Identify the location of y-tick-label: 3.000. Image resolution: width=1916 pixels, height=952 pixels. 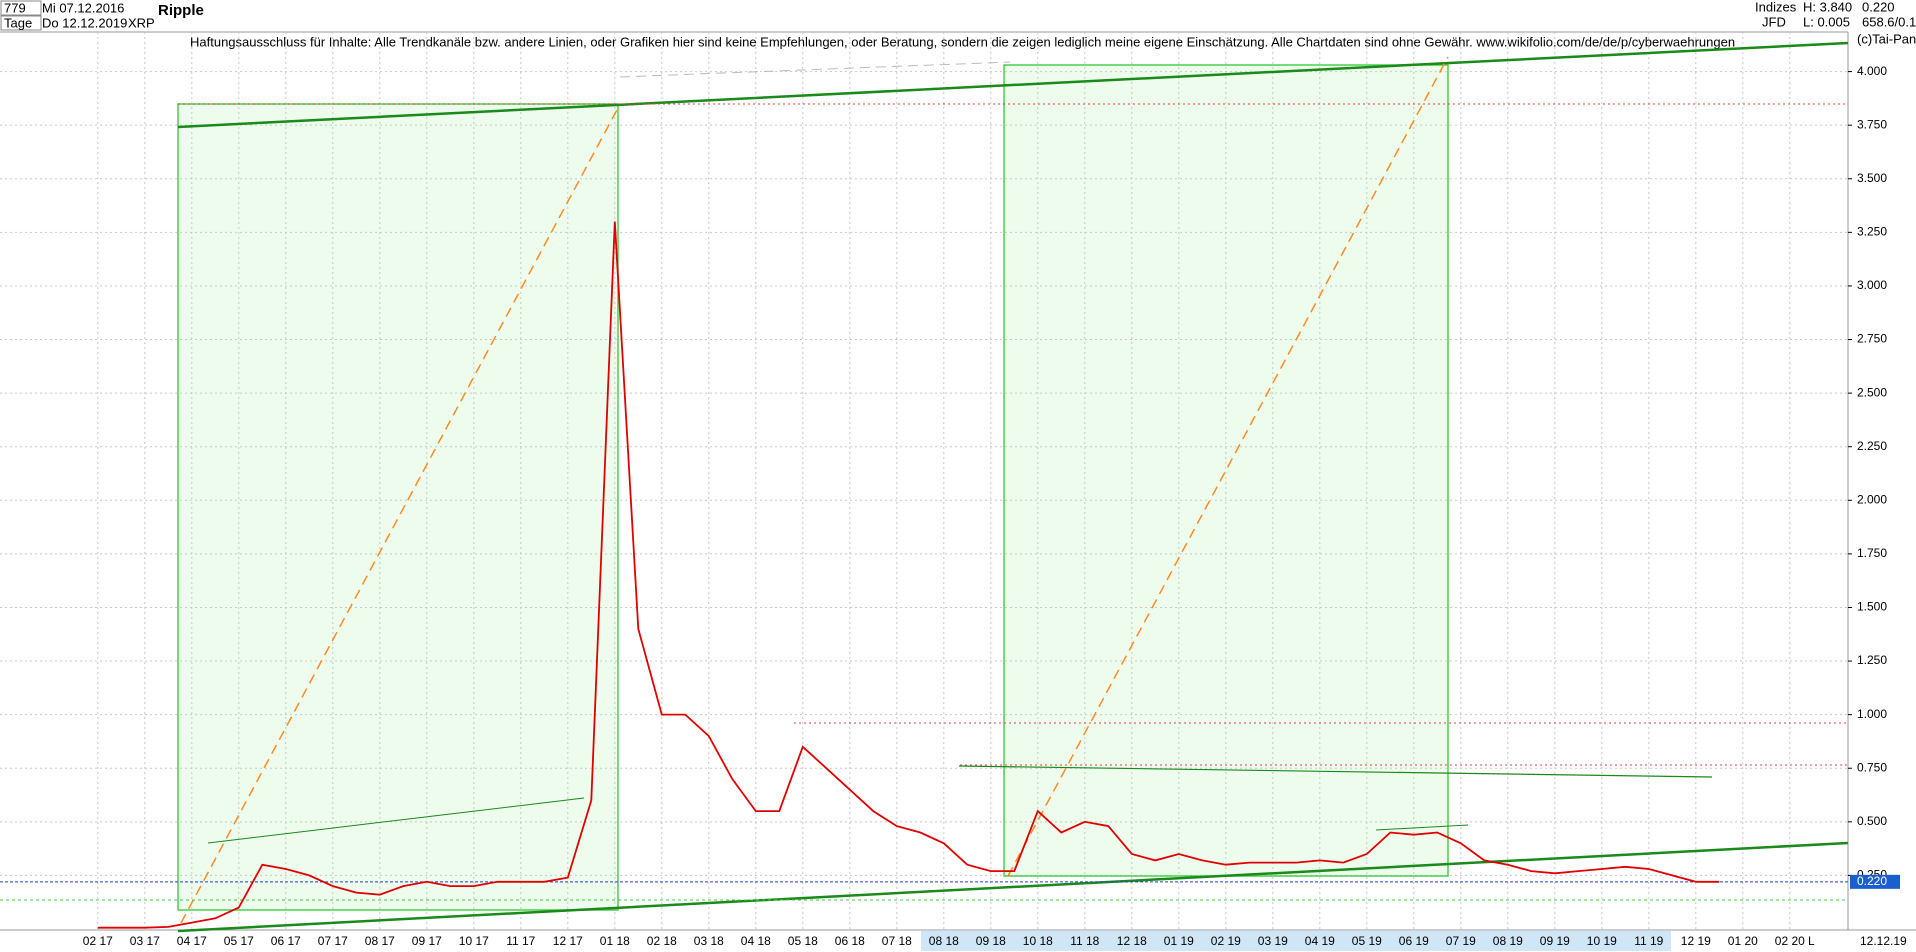
(1872, 285).